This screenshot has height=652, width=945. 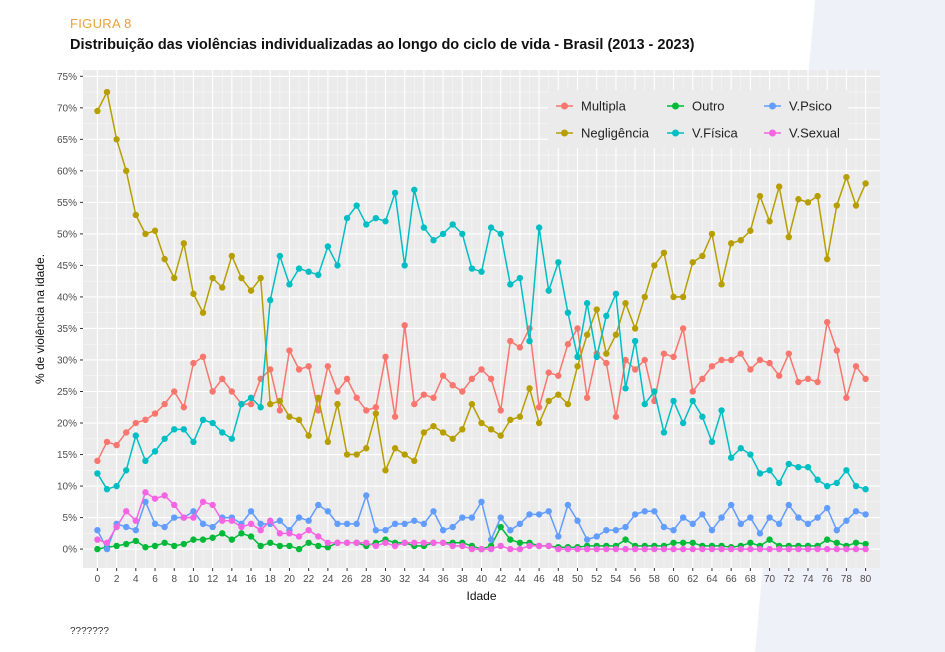 What do you see at coordinates (117, 579) in the screenshot?
I see `x-tick-label: 2` at bounding box center [117, 579].